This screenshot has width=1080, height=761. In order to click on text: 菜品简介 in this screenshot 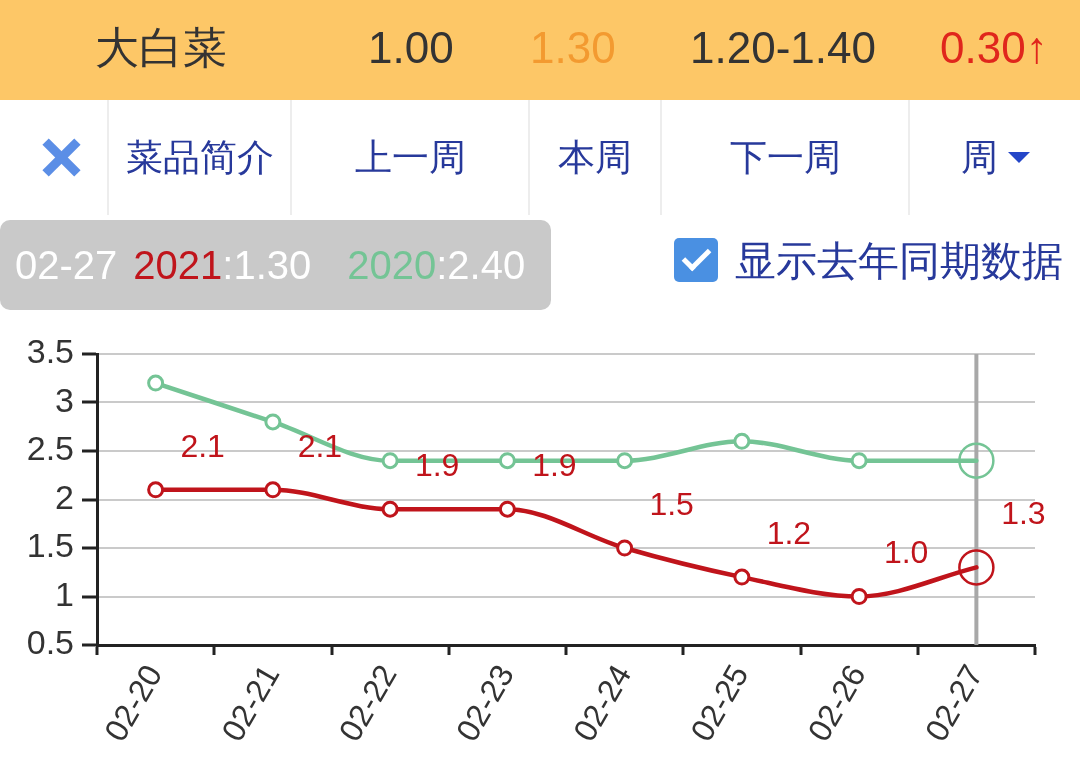, I will do `click(199, 157)`.